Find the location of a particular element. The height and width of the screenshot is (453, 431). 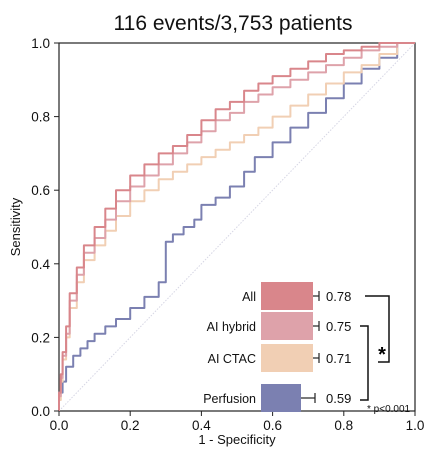

significance-star: * is located at coordinates (382, 355).